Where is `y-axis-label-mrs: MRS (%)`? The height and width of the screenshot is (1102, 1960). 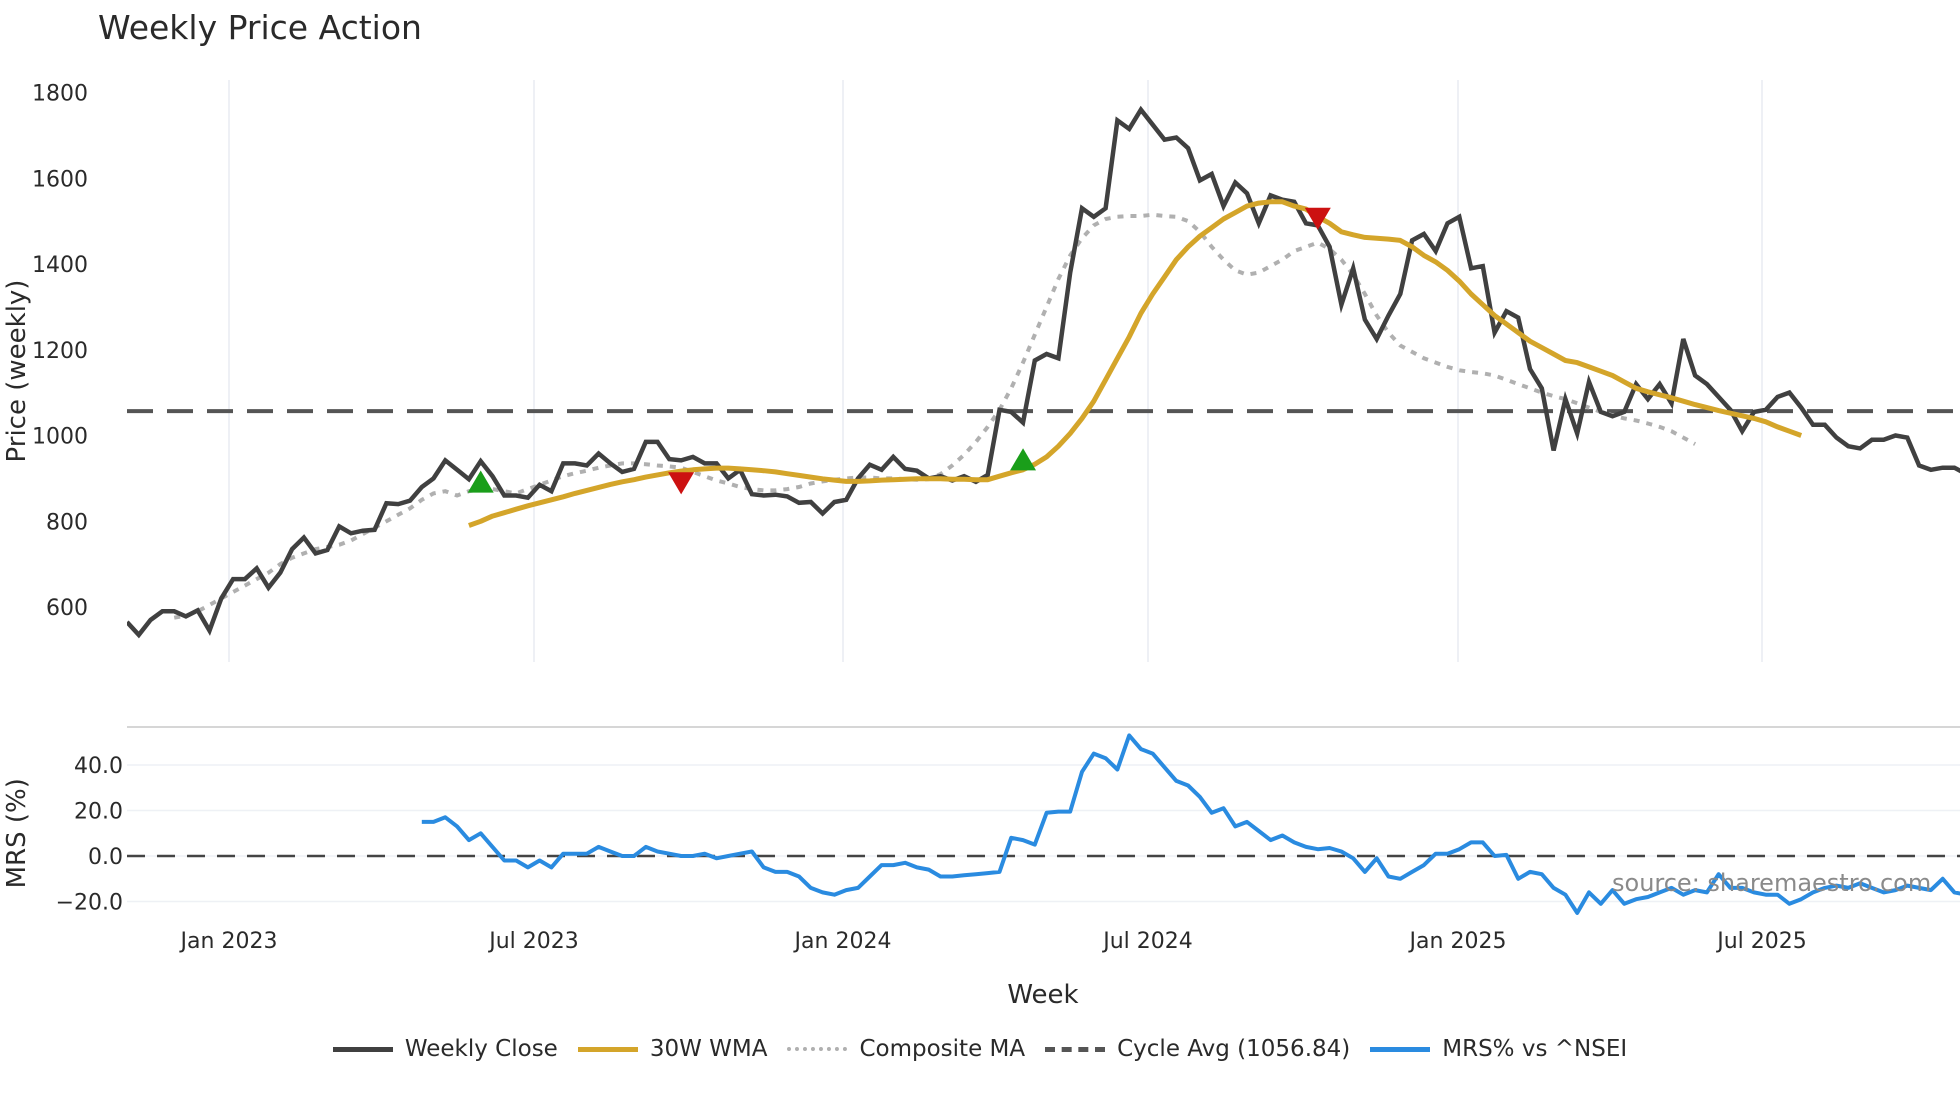
y-axis-label-mrs: MRS (%) is located at coordinates (17, 833).